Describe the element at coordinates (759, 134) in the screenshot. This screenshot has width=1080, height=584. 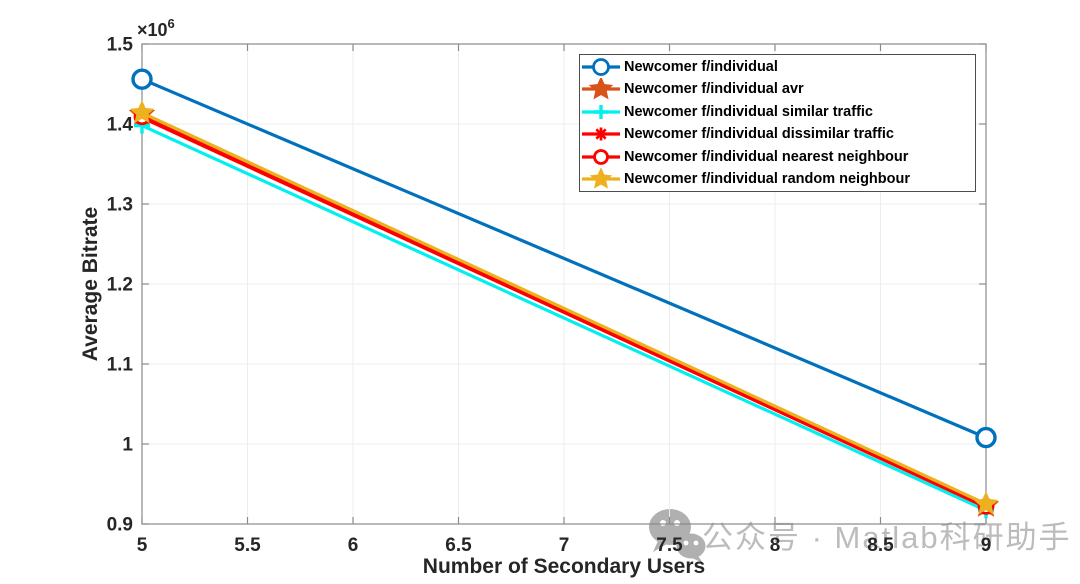
I see `legend-label: Newcomer f/individual dissimilar traffic` at that location.